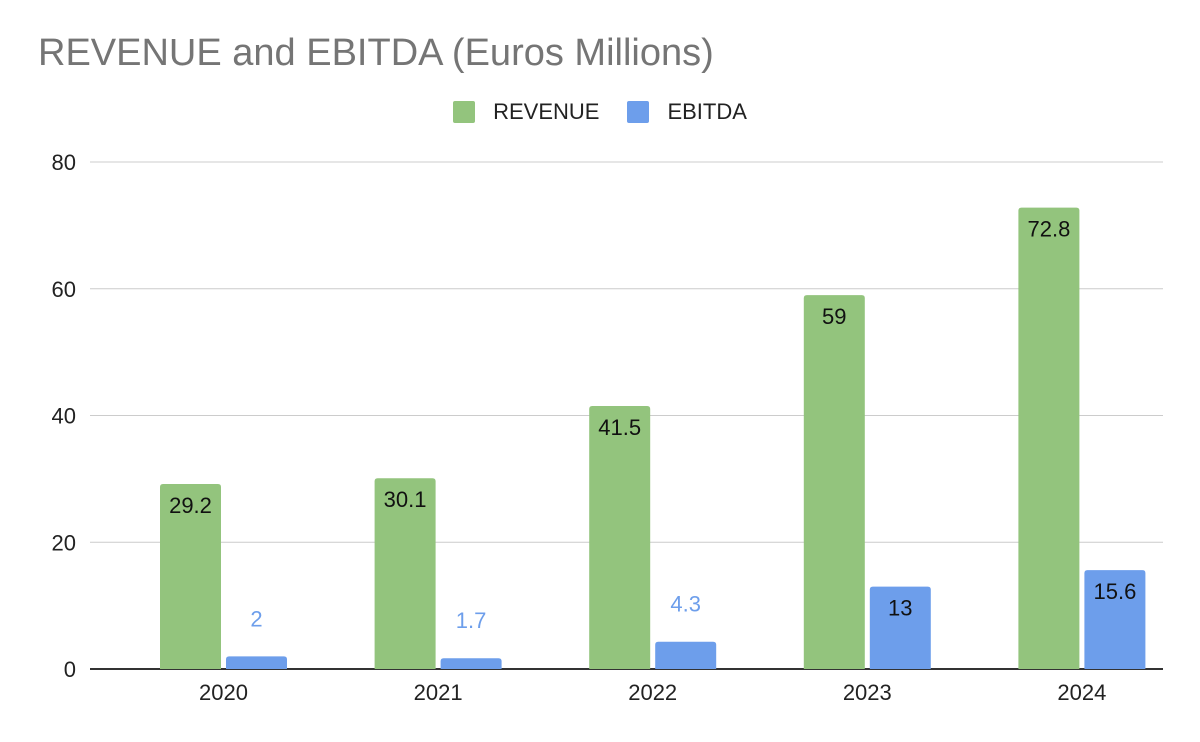 This screenshot has width=1200, height=742. I want to click on bar-ebitda-2020, so click(256, 662).